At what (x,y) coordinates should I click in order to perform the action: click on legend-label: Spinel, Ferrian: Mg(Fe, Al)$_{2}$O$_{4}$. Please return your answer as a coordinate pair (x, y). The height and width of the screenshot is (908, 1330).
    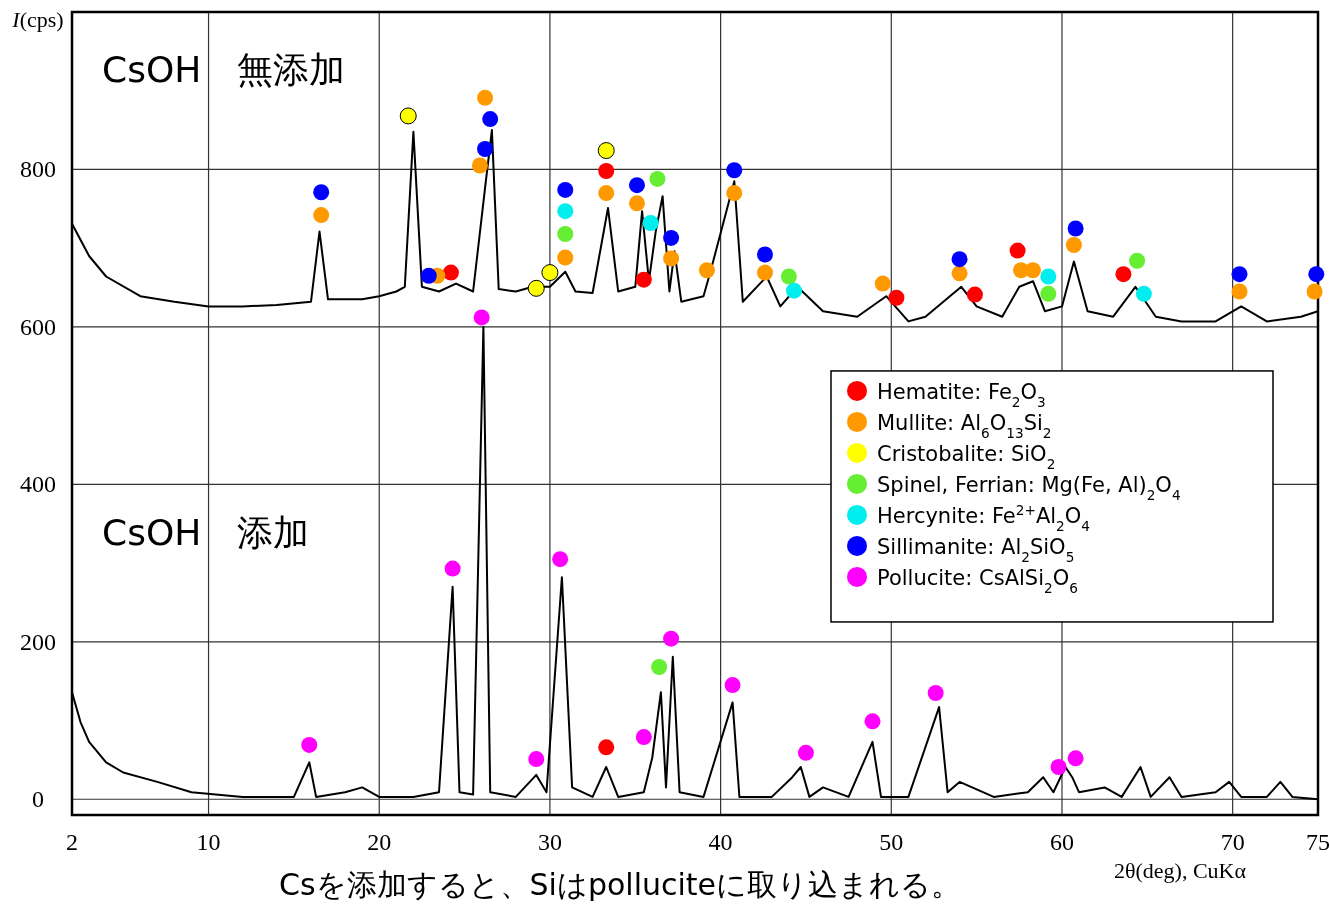
    Looking at the image, I should click on (1029, 487).